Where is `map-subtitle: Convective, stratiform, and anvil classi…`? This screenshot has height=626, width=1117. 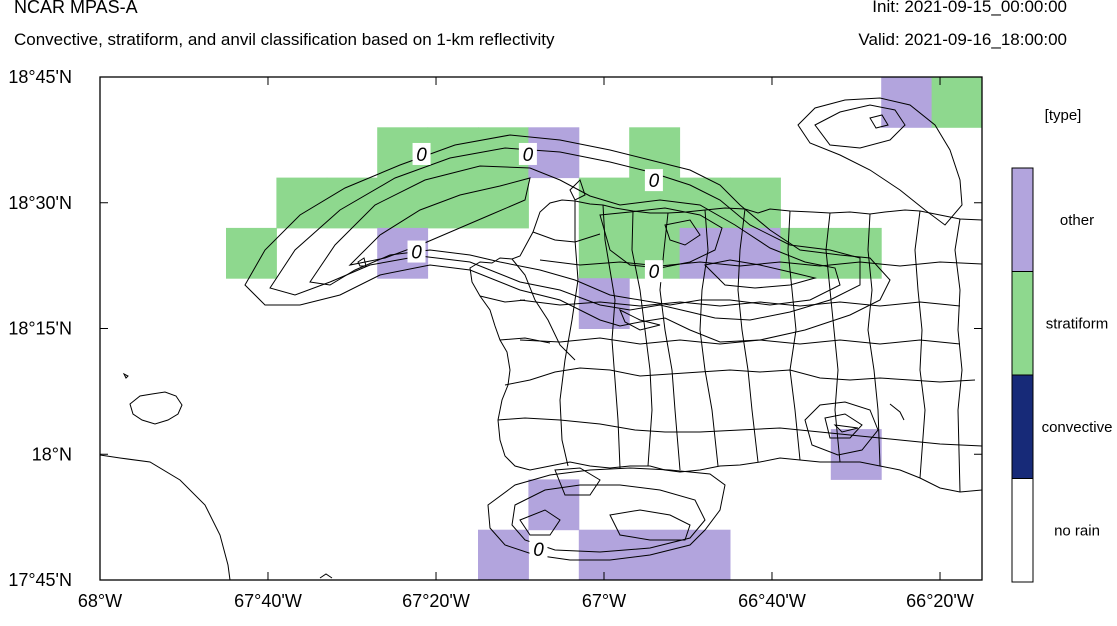 map-subtitle: Convective, stratiform, and anvil classi… is located at coordinates (284, 39).